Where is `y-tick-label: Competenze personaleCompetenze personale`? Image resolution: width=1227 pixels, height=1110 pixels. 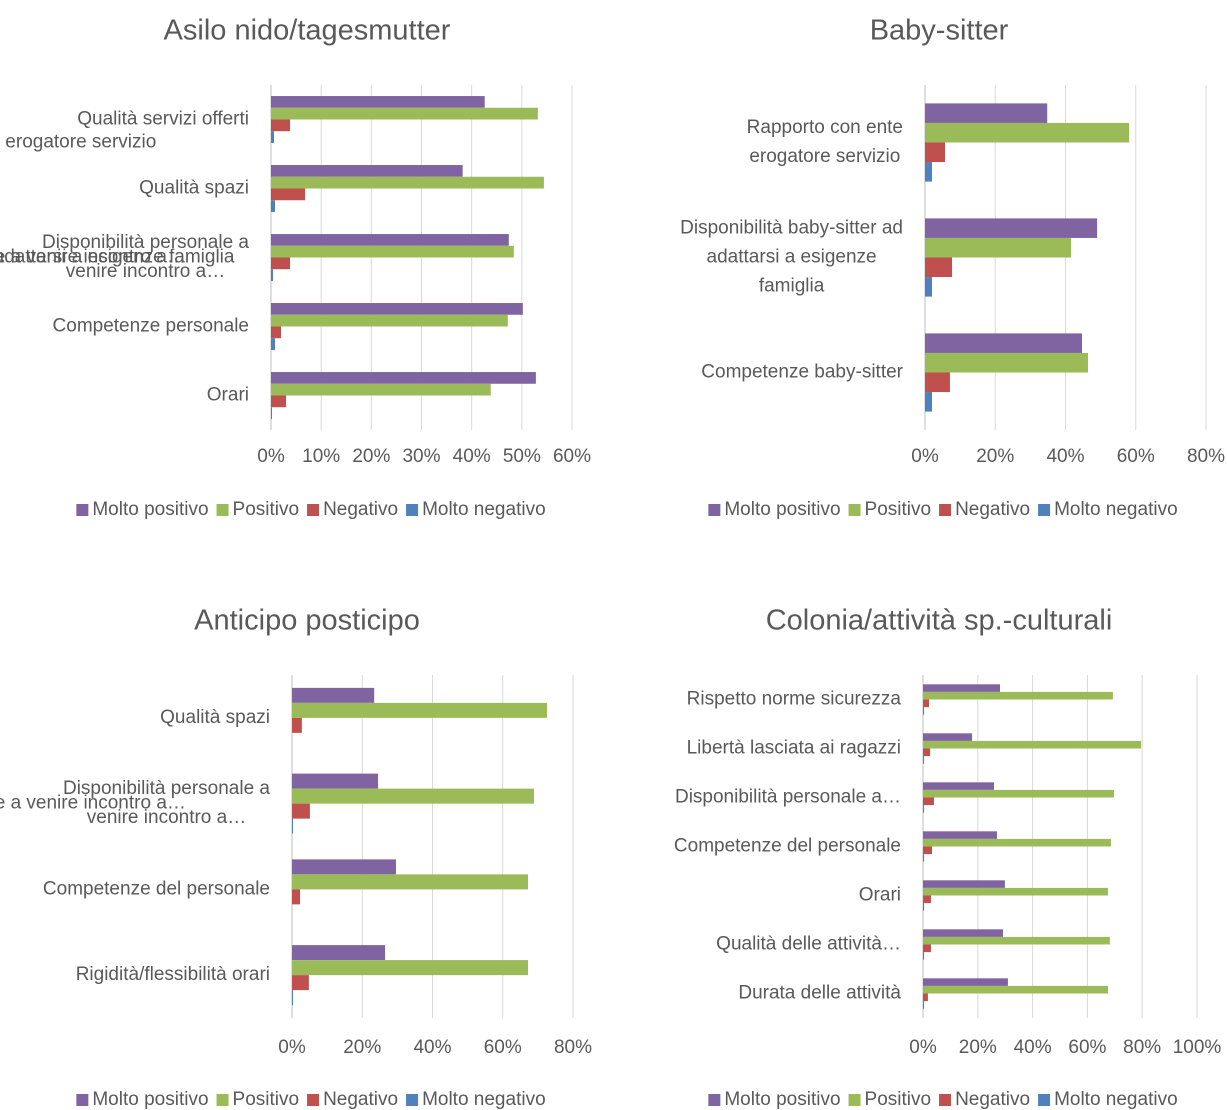
y-tick-label: Competenze personaleCompetenze personale is located at coordinates (124, 326).